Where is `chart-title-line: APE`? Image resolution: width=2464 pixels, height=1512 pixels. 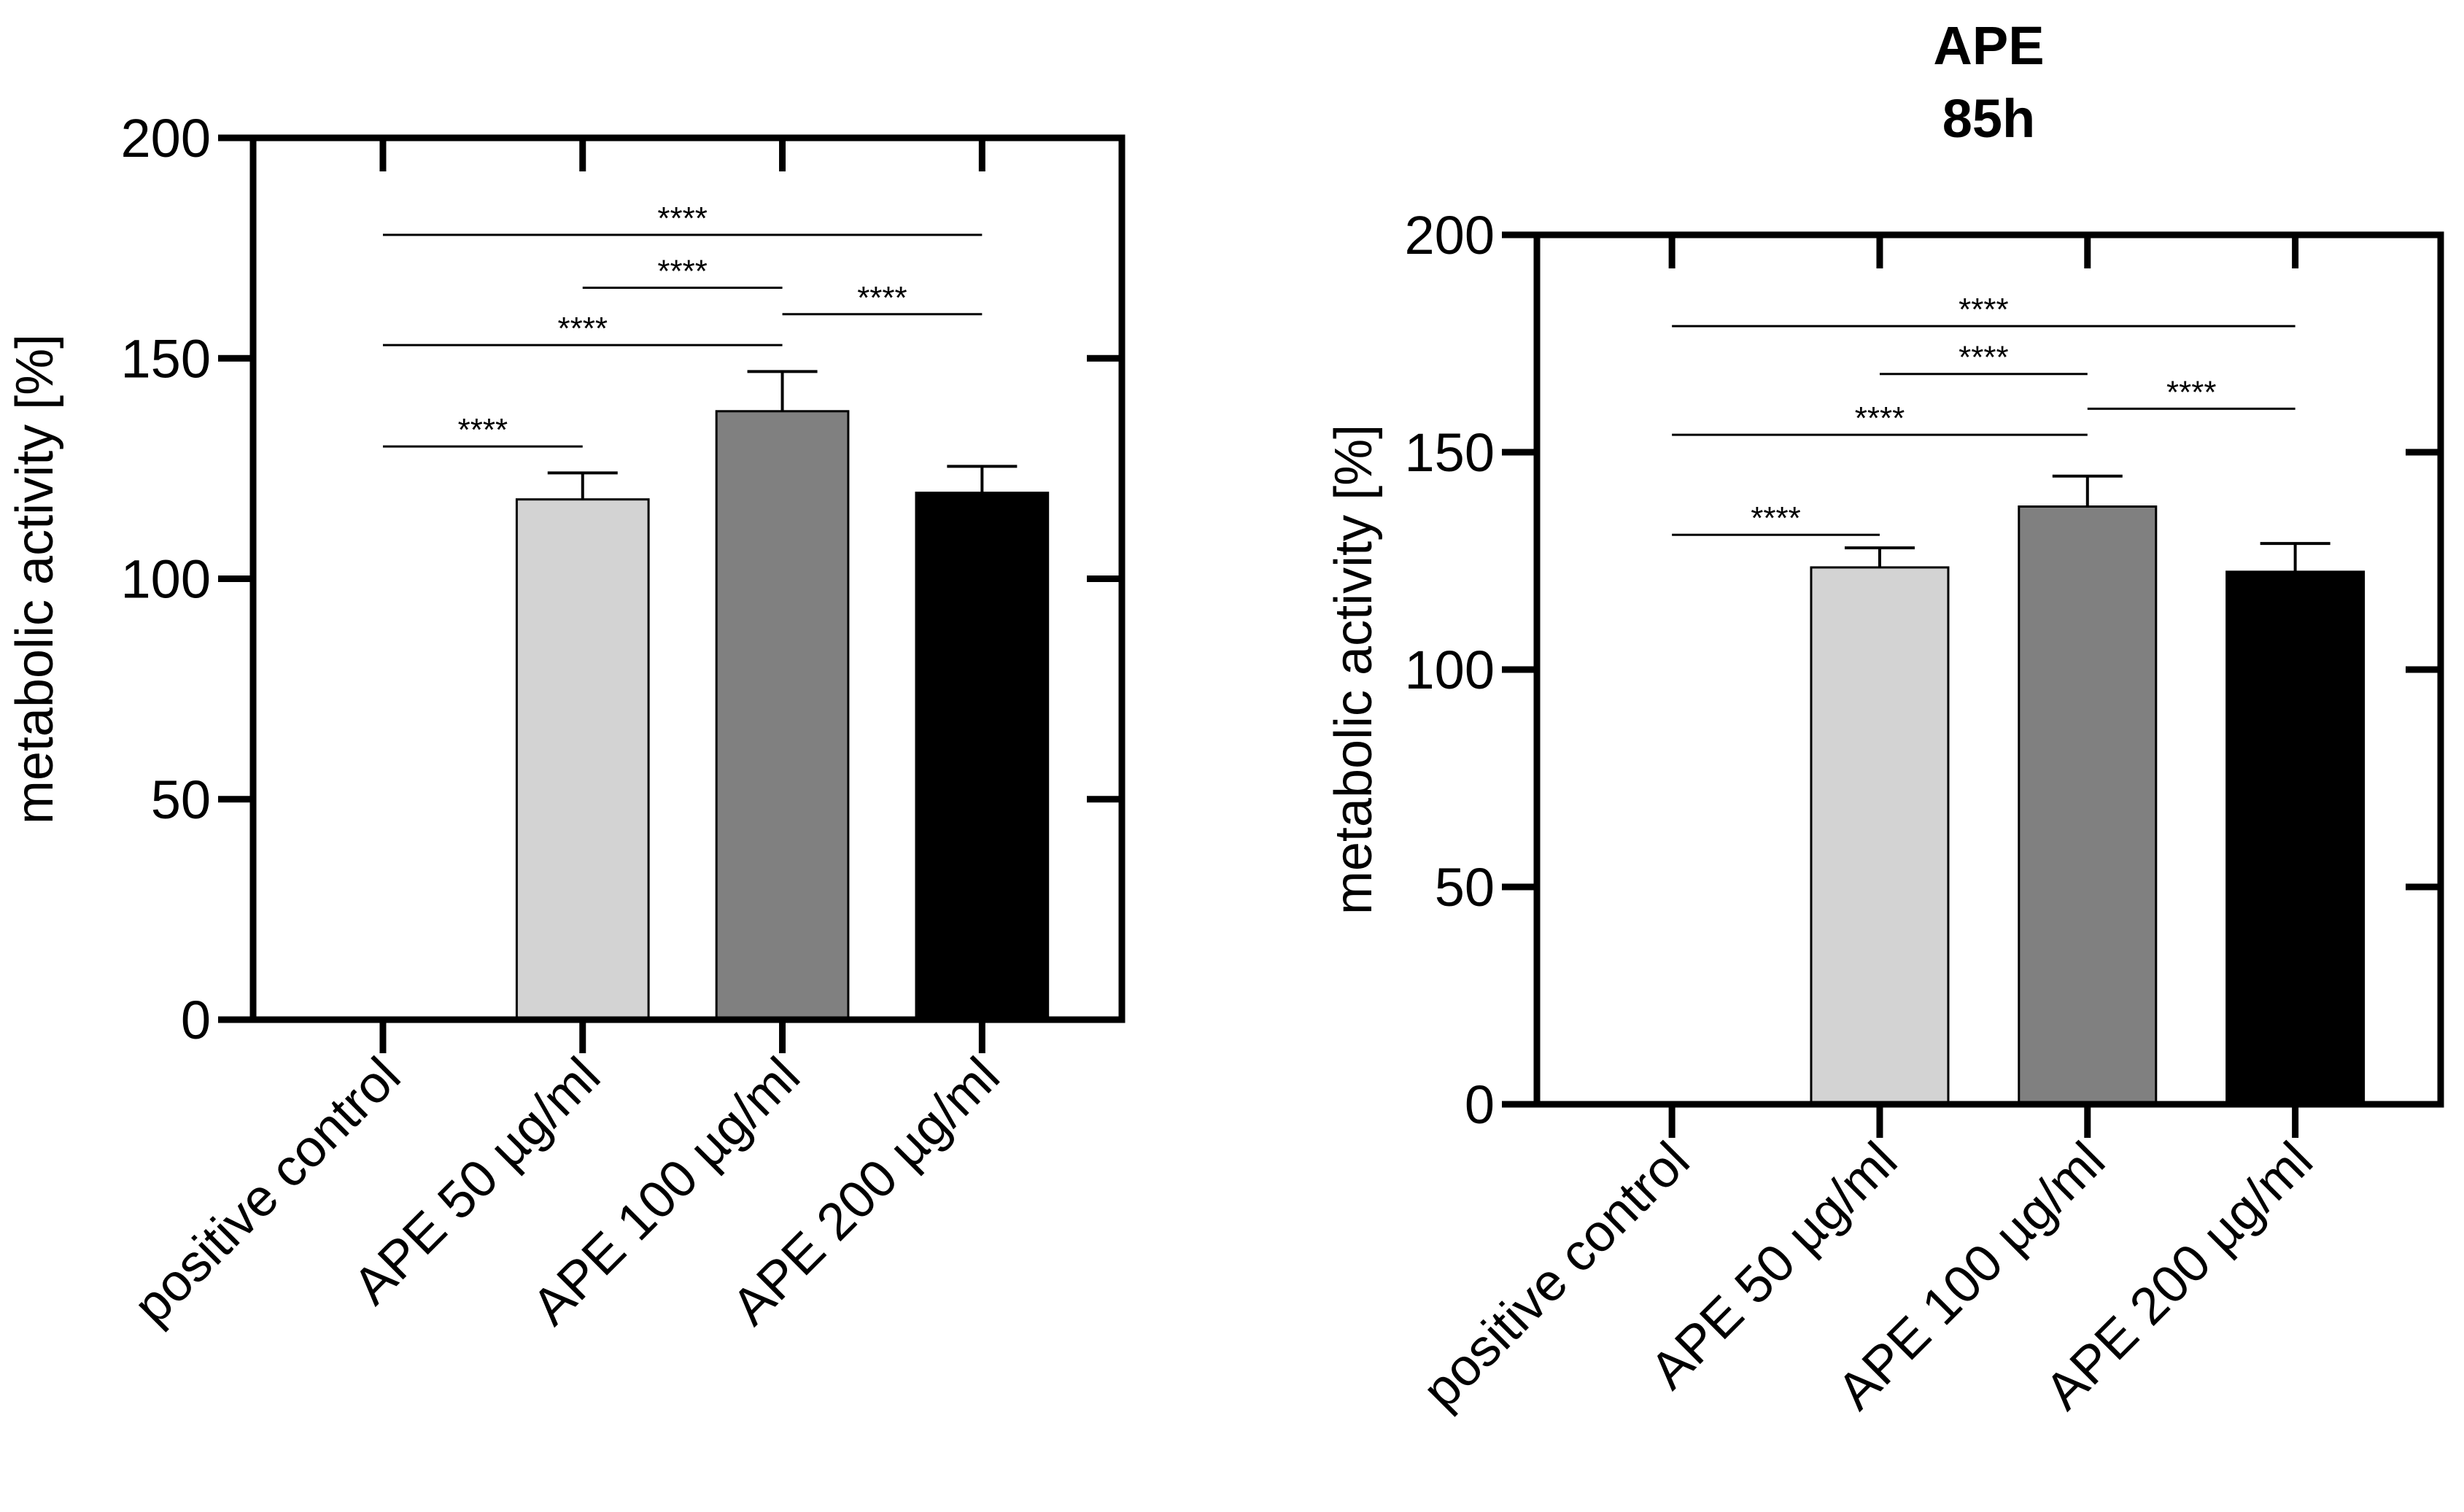
chart-title-line: APE is located at coordinates (1989, 45).